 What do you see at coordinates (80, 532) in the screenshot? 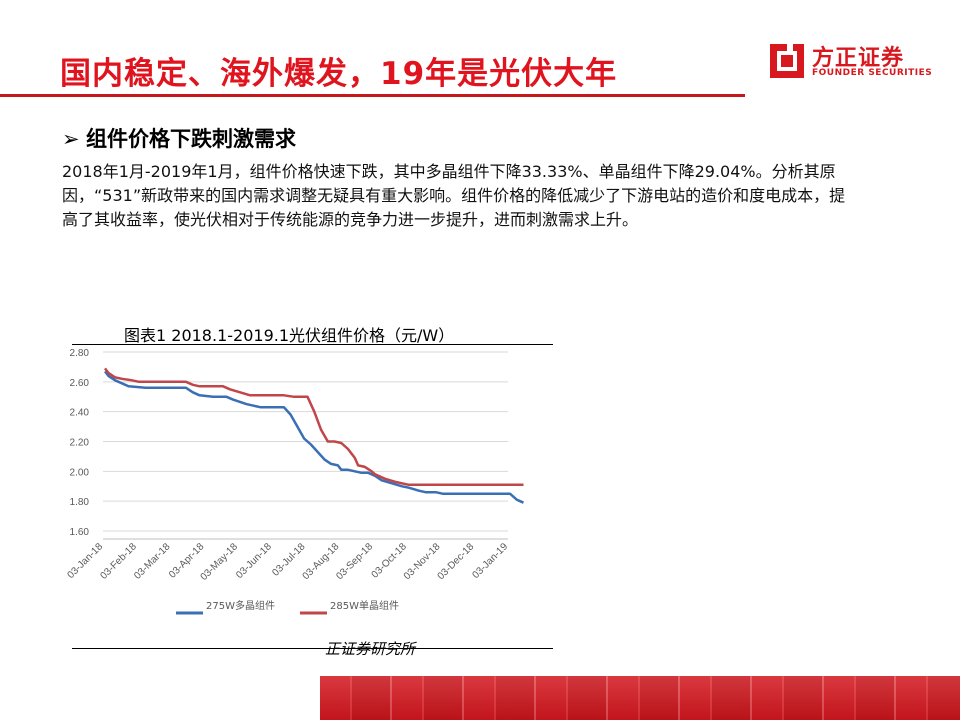
I see `y-tick-label: 1.60` at bounding box center [80, 532].